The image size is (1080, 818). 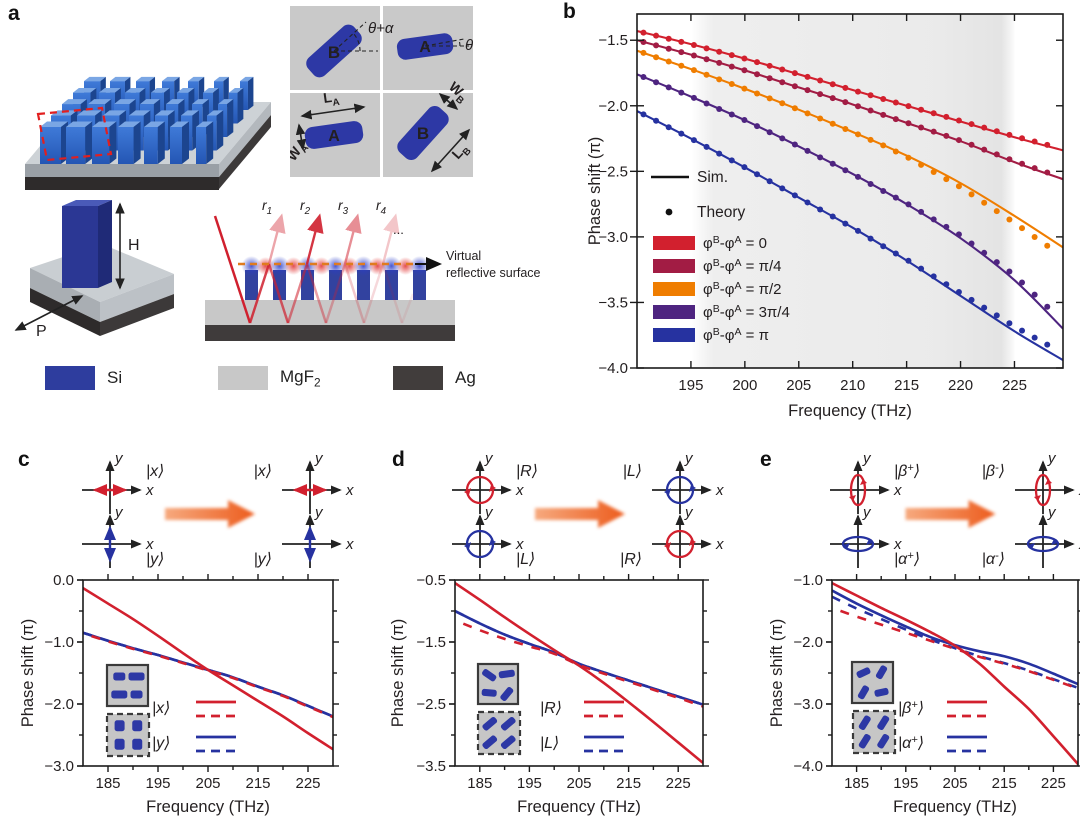 What do you see at coordinates (425, 47) in the screenshot?
I see `meta-atom-a-label: A` at bounding box center [425, 47].